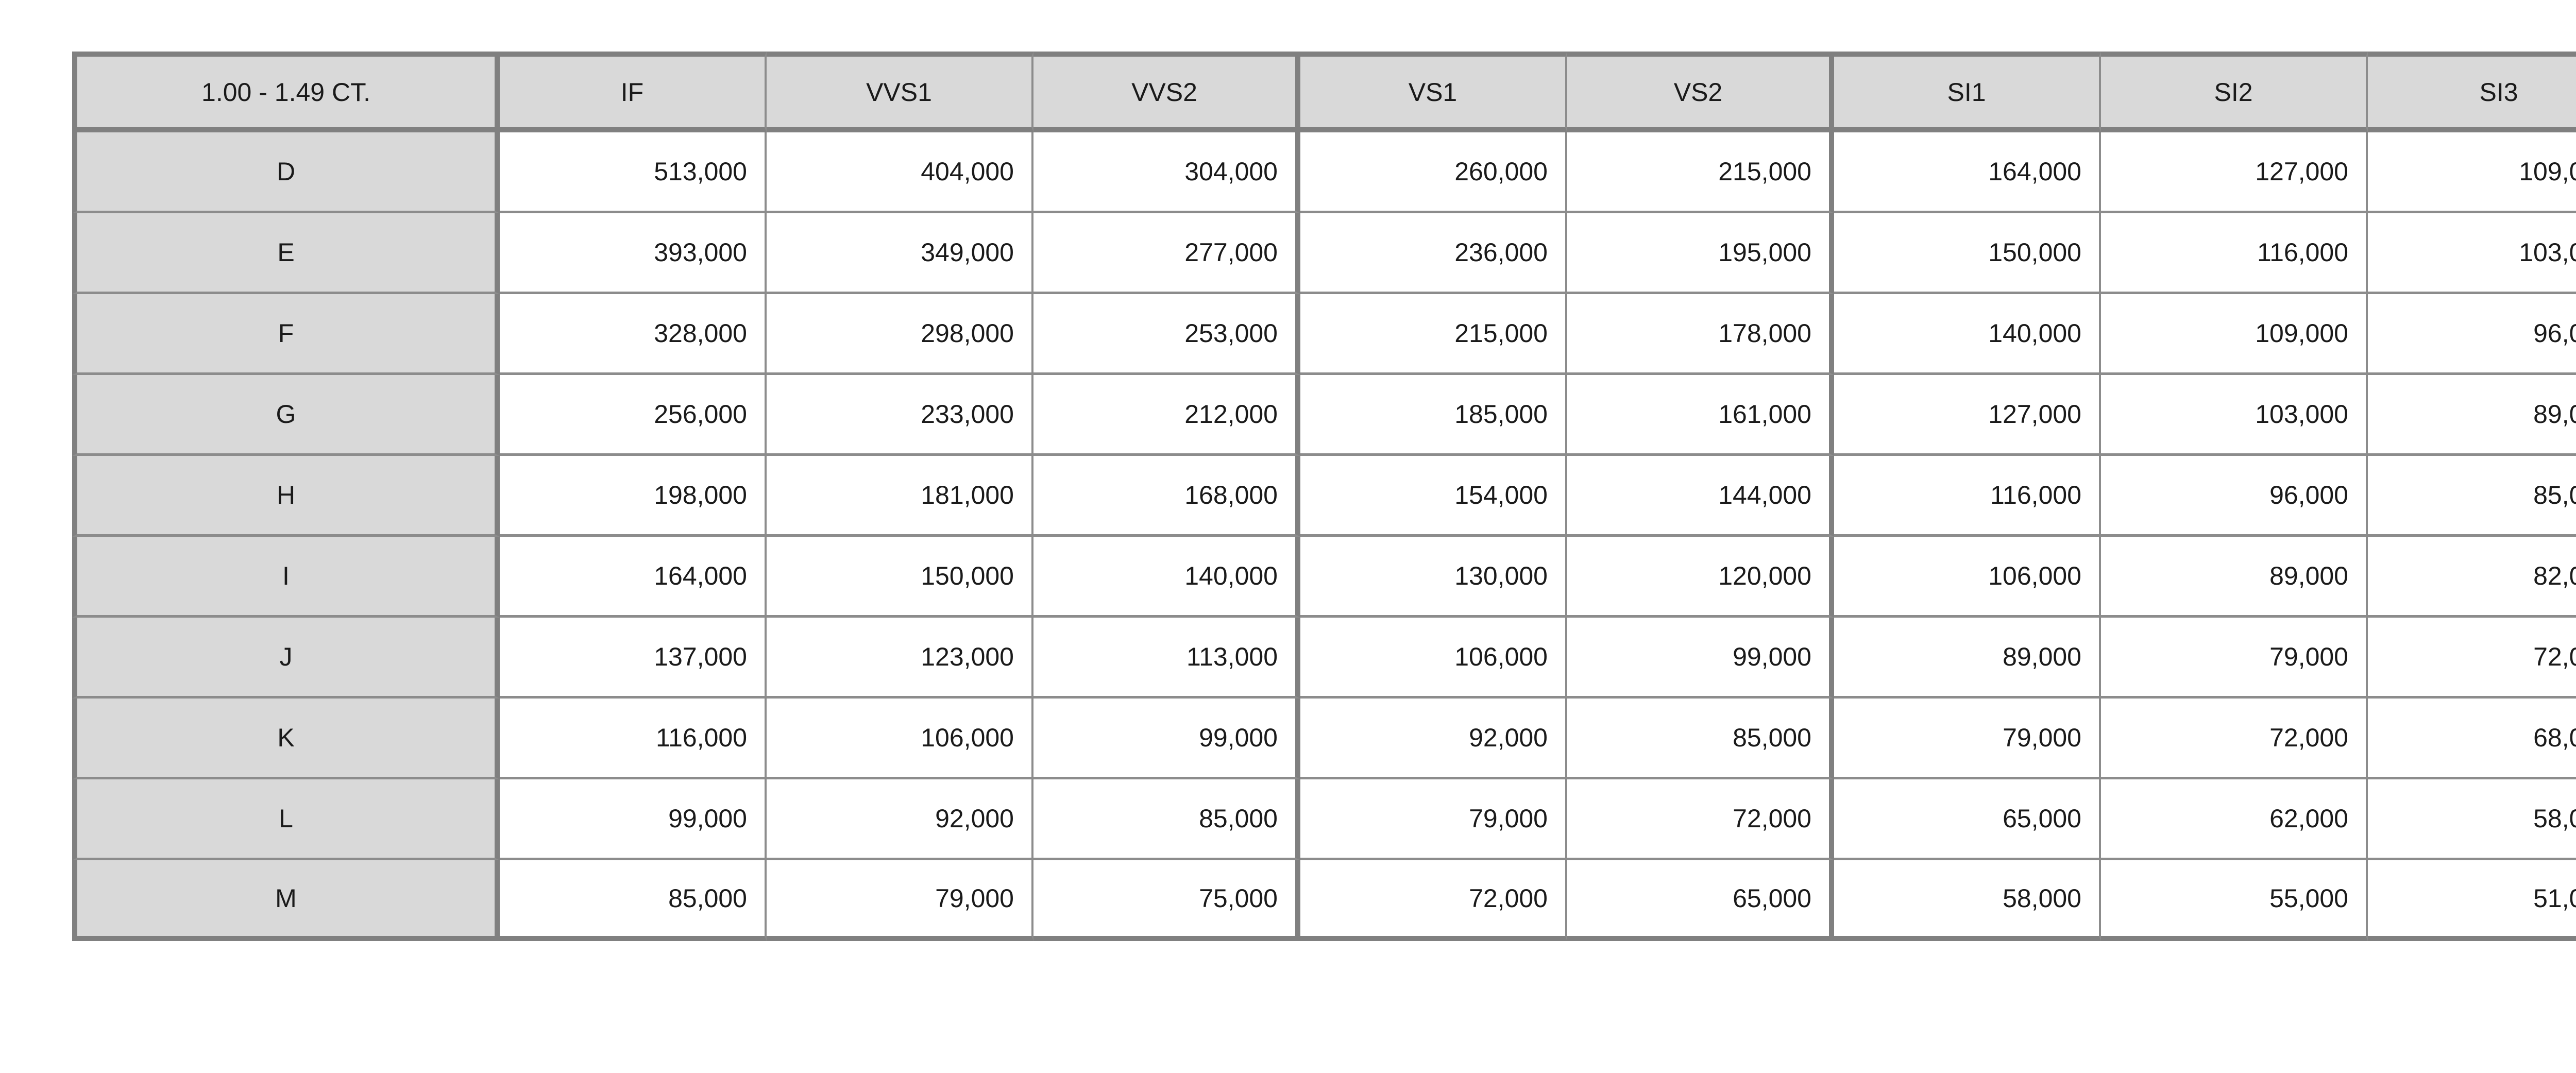  I want to click on price-cell-si1: 140,000, so click(1967, 334).